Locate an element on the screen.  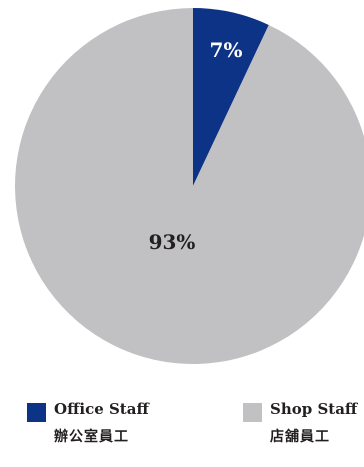
slice-labels: 7% 93% is located at coordinates (196, 146).